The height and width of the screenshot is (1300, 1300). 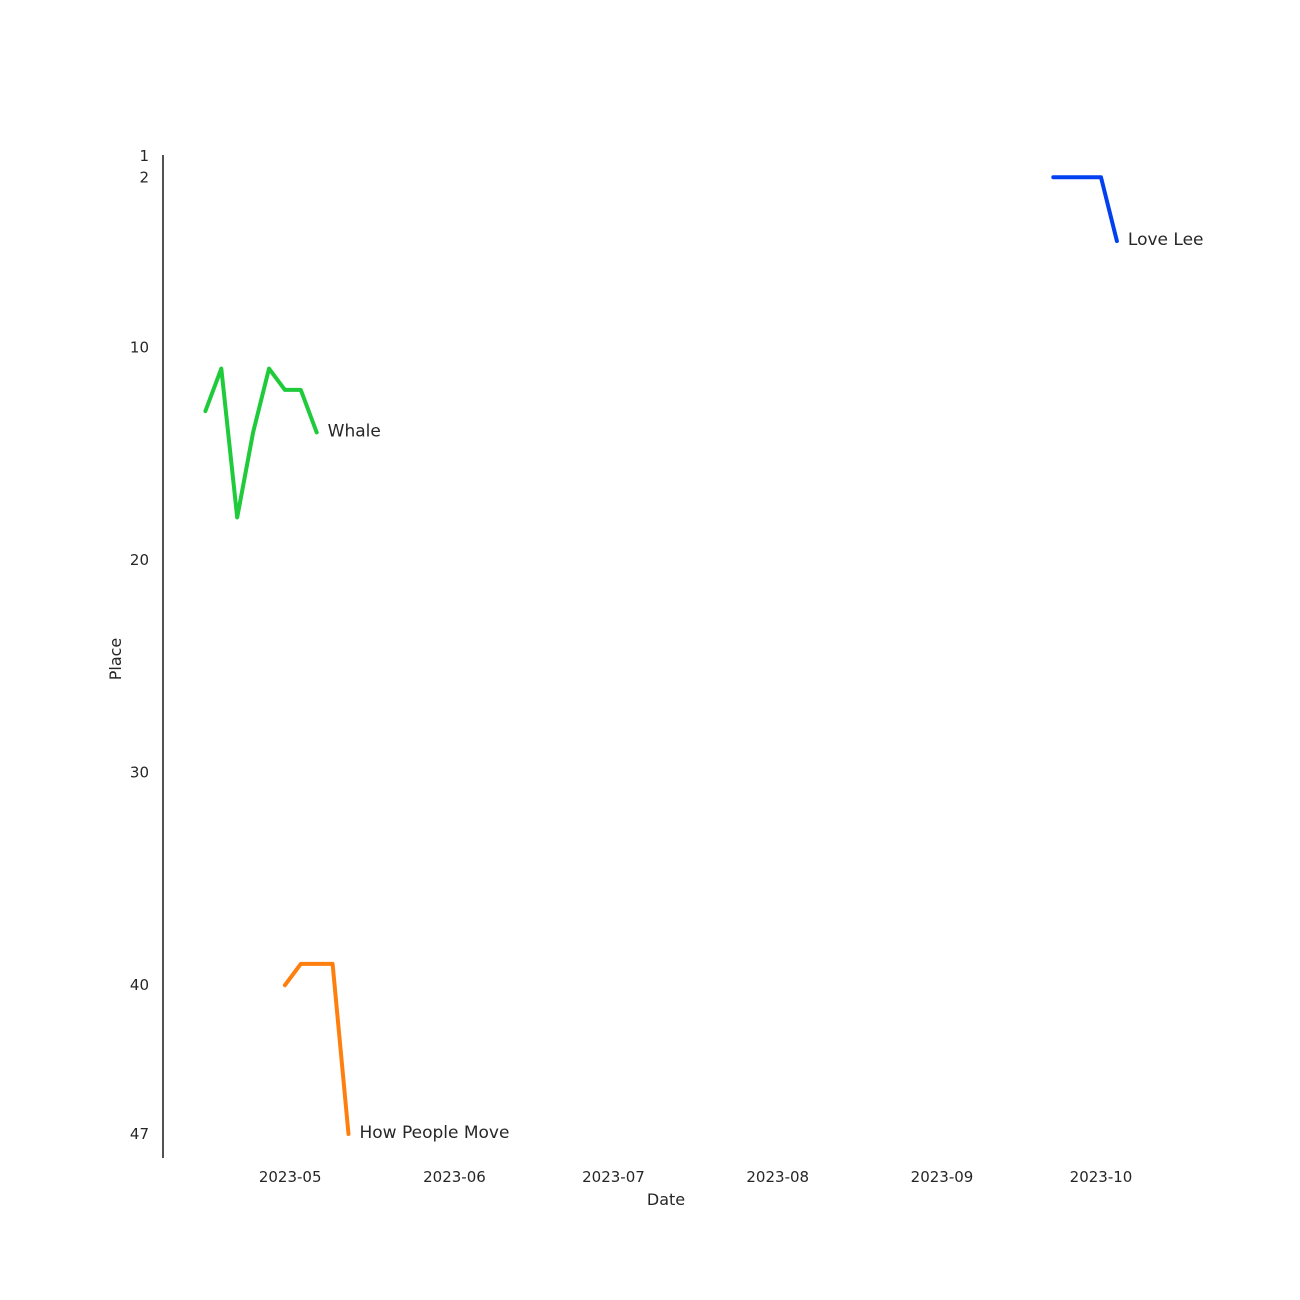 What do you see at coordinates (1166, 240) in the screenshot?
I see `series-label: Love Lee` at bounding box center [1166, 240].